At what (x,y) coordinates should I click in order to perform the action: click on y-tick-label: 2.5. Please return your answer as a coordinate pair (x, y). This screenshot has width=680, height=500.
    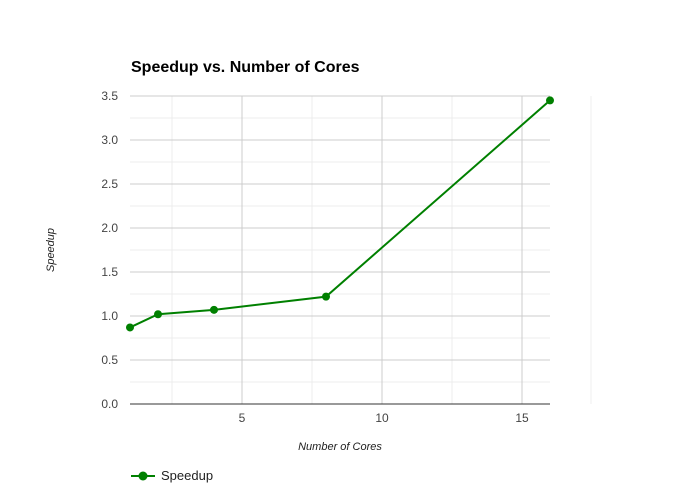
    Looking at the image, I should click on (109, 184).